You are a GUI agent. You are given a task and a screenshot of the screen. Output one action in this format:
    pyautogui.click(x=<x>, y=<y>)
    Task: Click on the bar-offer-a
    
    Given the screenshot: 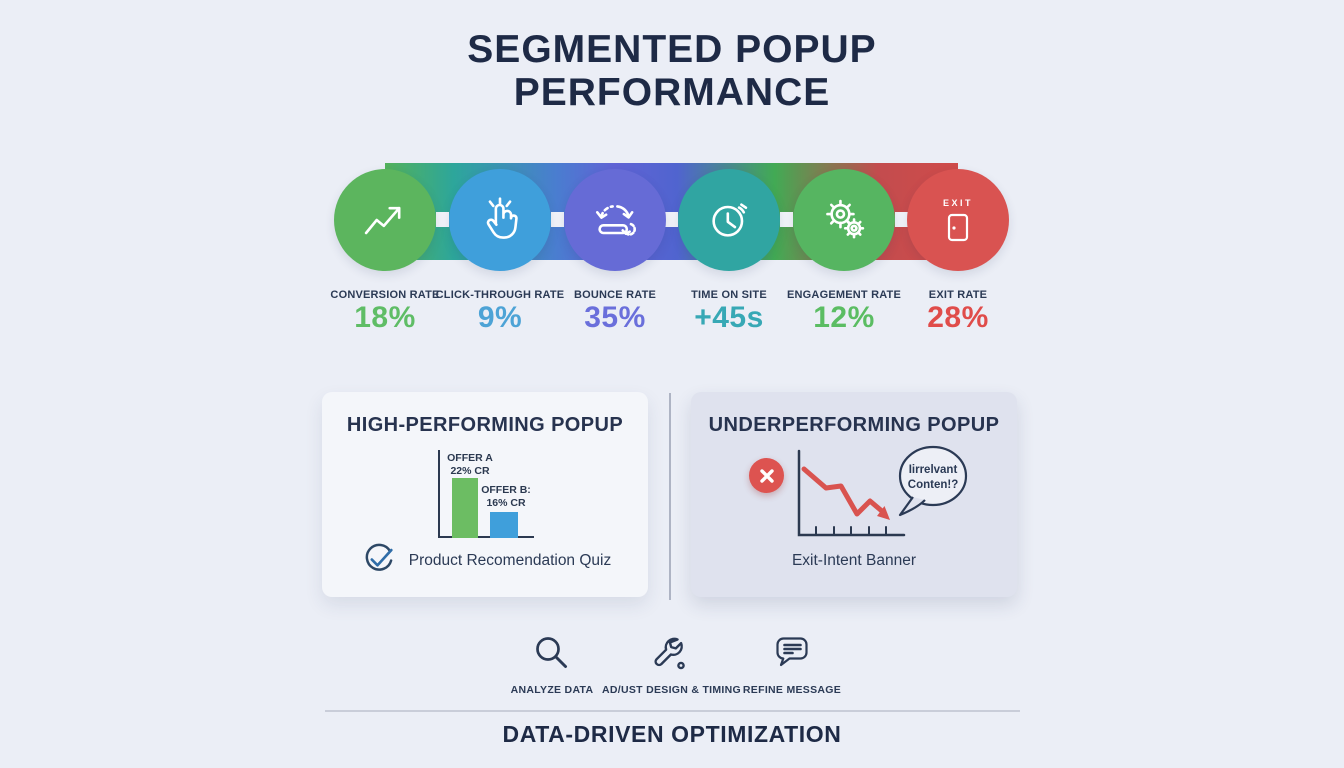 What is the action you would take?
    pyautogui.click(x=465, y=508)
    